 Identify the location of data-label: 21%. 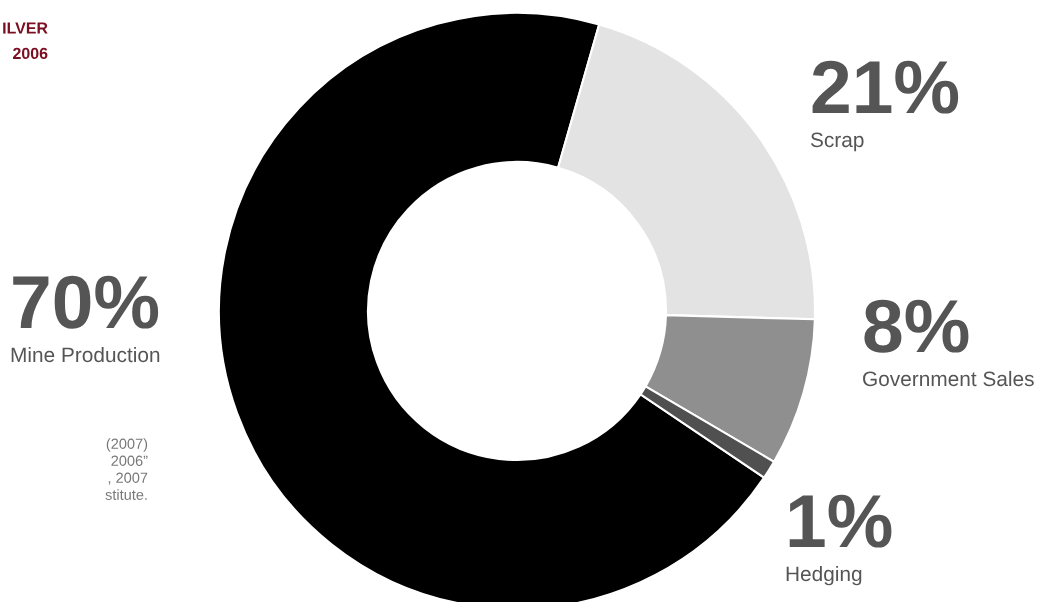
(885, 87).